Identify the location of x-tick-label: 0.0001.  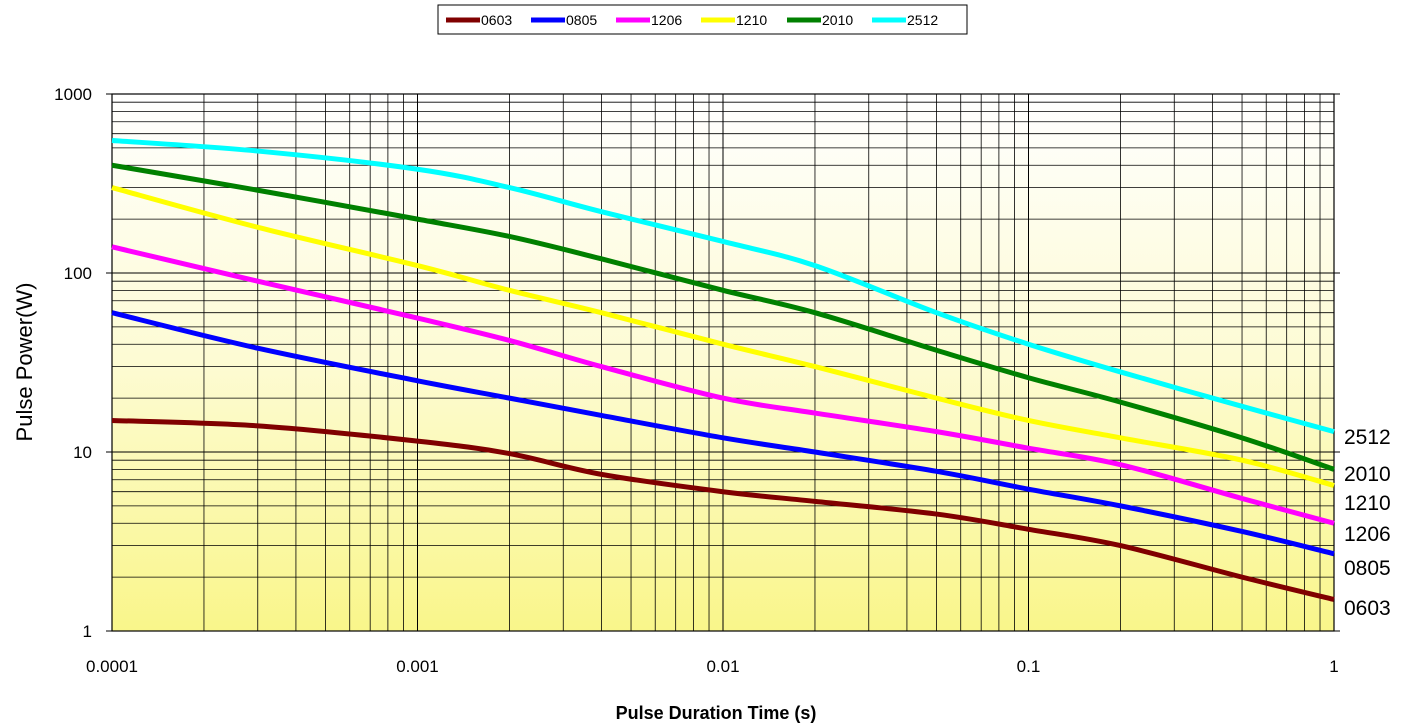
(112, 666).